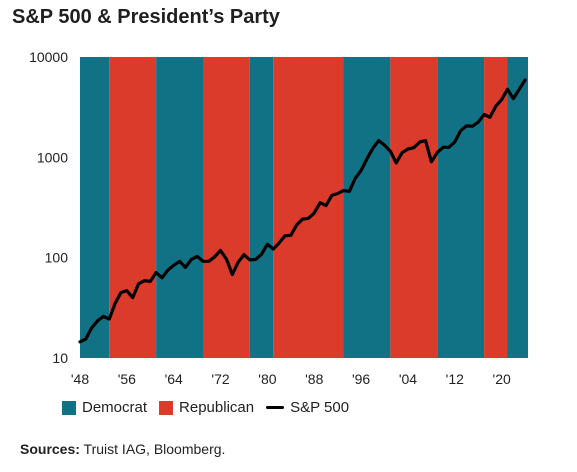 This screenshot has width=577, height=472. Describe the element at coordinates (496, 207) in the screenshot. I see `band-republican-2017` at that location.